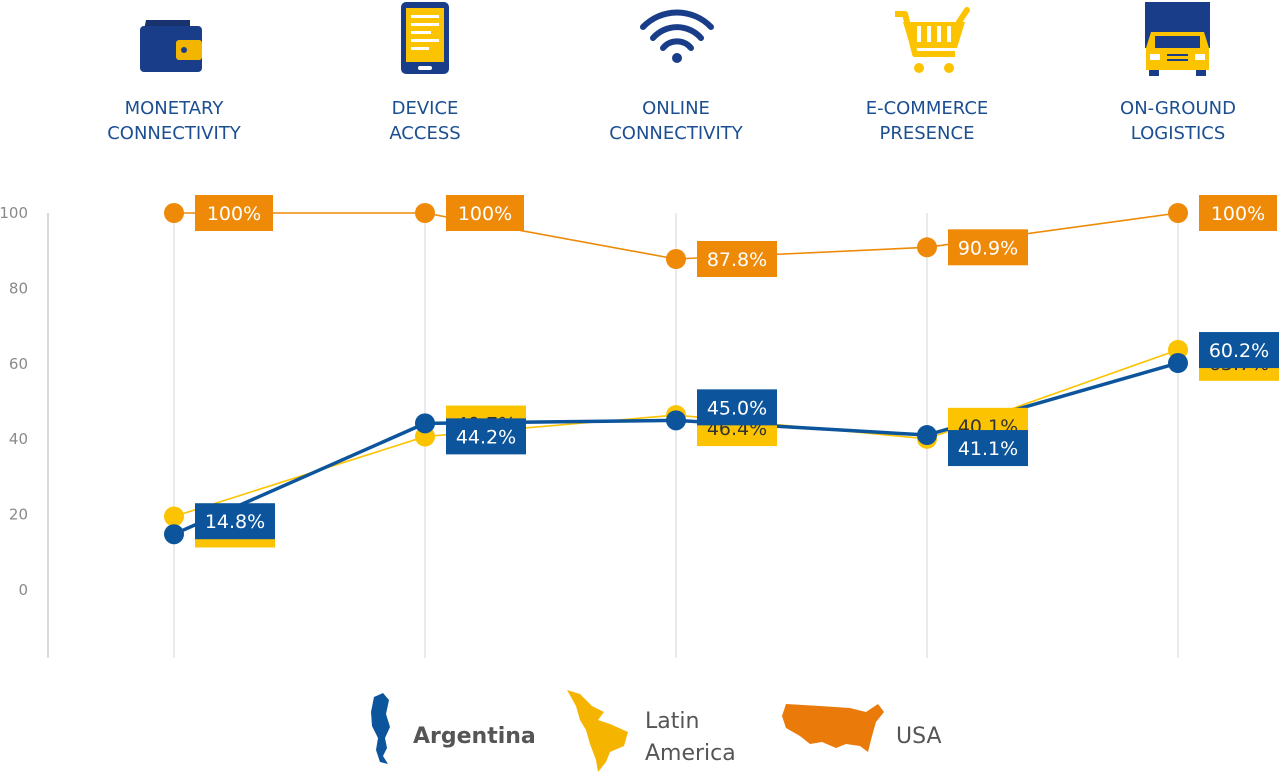  What do you see at coordinates (676, 108) in the screenshot?
I see `category-label: ONLINE` at bounding box center [676, 108].